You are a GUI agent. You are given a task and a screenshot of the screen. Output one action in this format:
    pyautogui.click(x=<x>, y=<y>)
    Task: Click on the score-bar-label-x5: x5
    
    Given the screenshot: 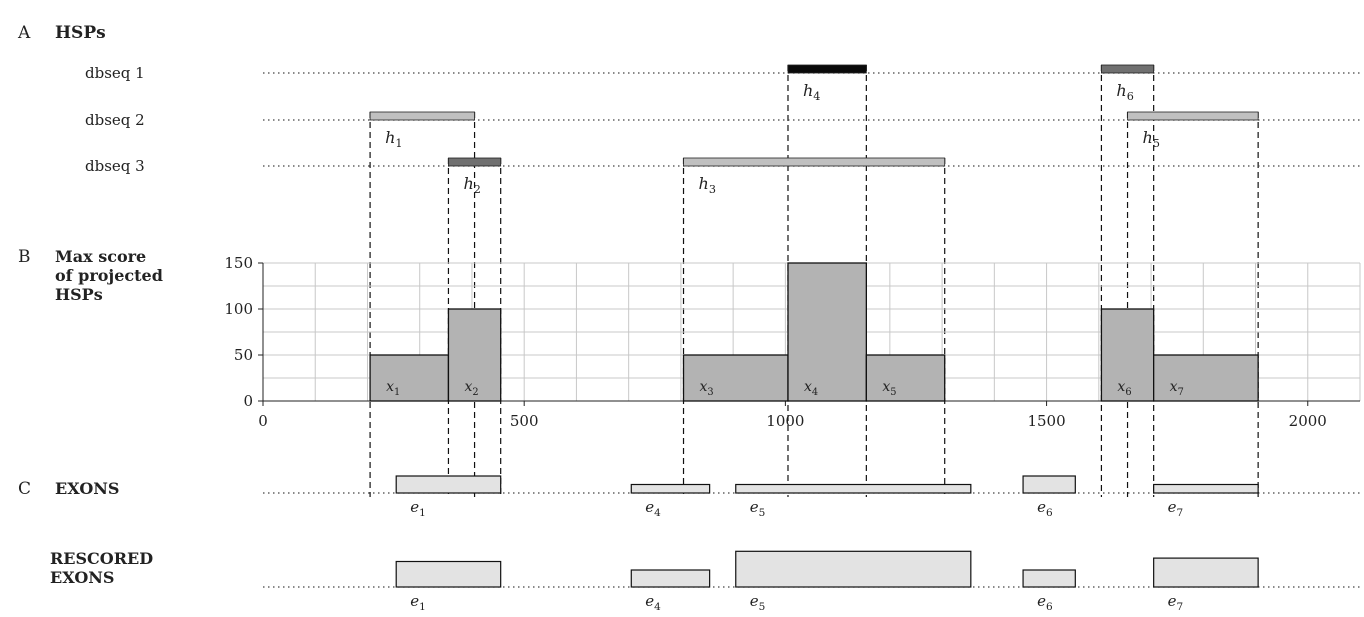 What is the action you would take?
    pyautogui.click(x=889, y=388)
    